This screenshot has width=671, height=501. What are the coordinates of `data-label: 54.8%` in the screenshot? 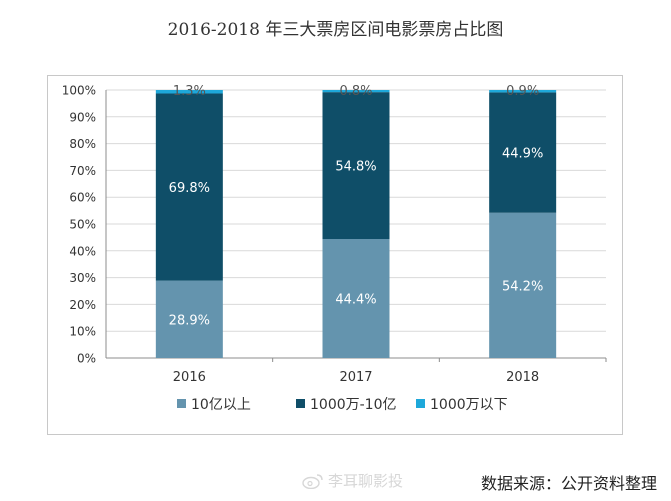 It's located at (355, 167).